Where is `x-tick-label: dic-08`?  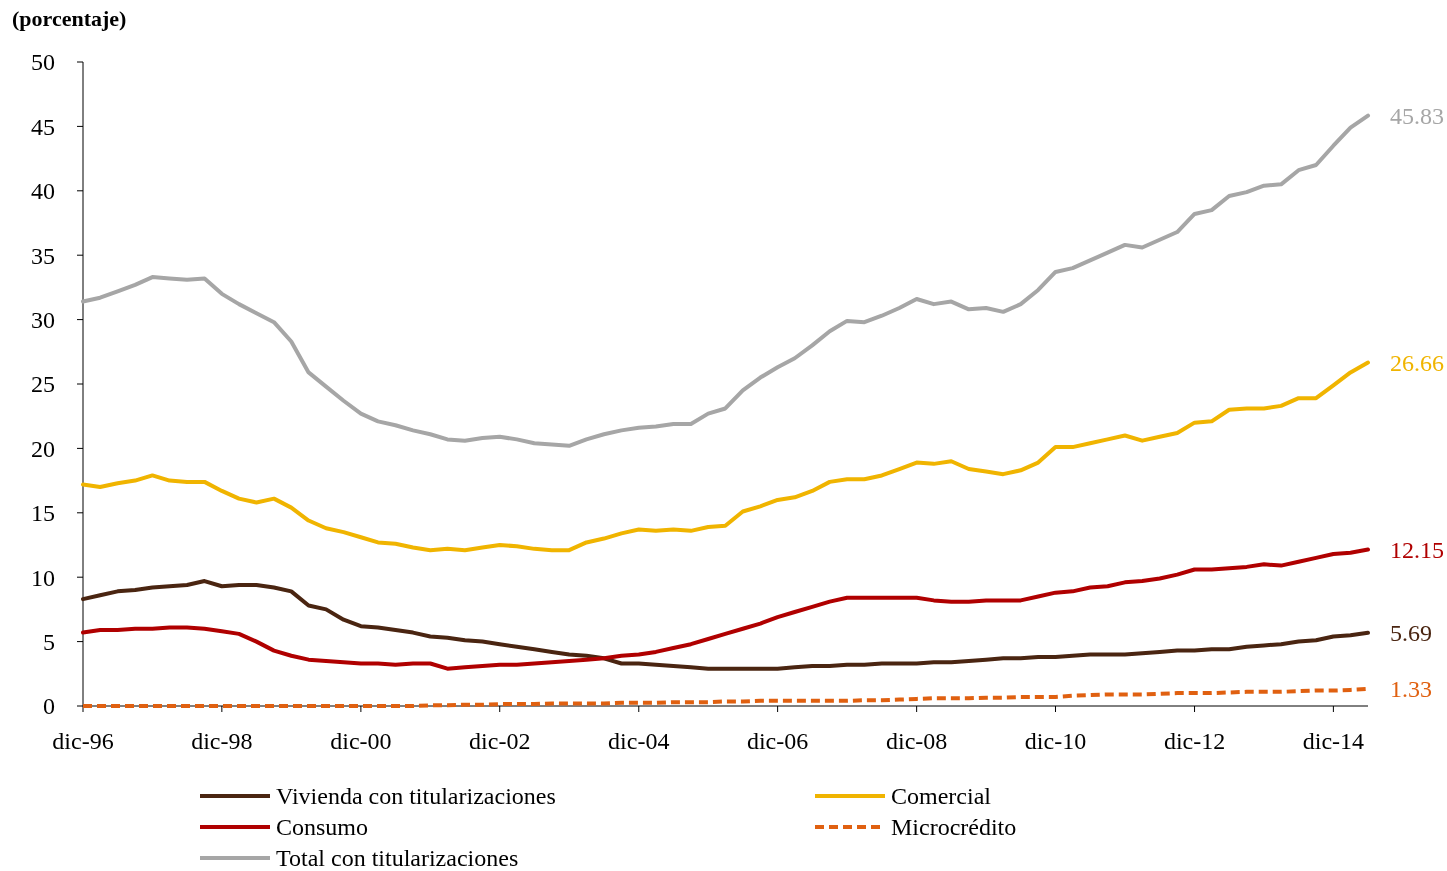 x-tick-label: dic-08 is located at coordinates (917, 741).